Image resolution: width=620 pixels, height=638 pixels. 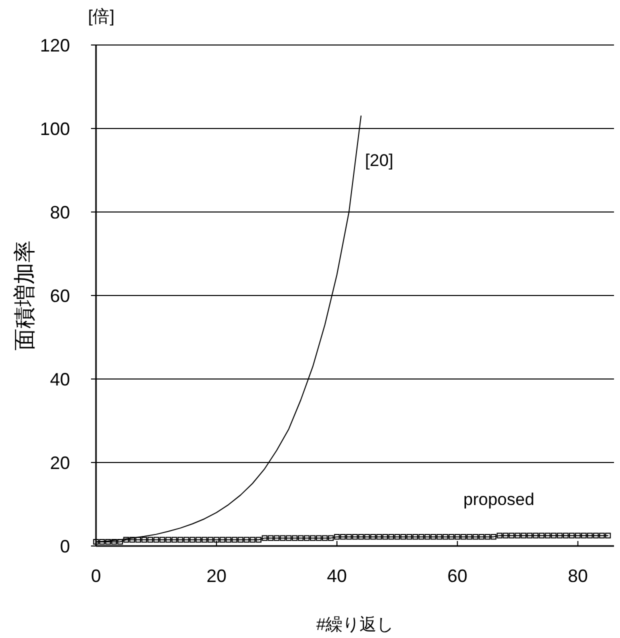 What do you see at coordinates (498, 499) in the screenshot?
I see `series-label: proposed` at bounding box center [498, 499].